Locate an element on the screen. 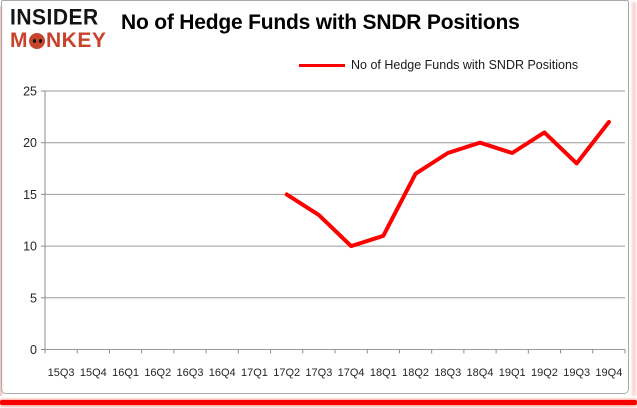  monkey-eye-left is located at coordinates (34, 40).